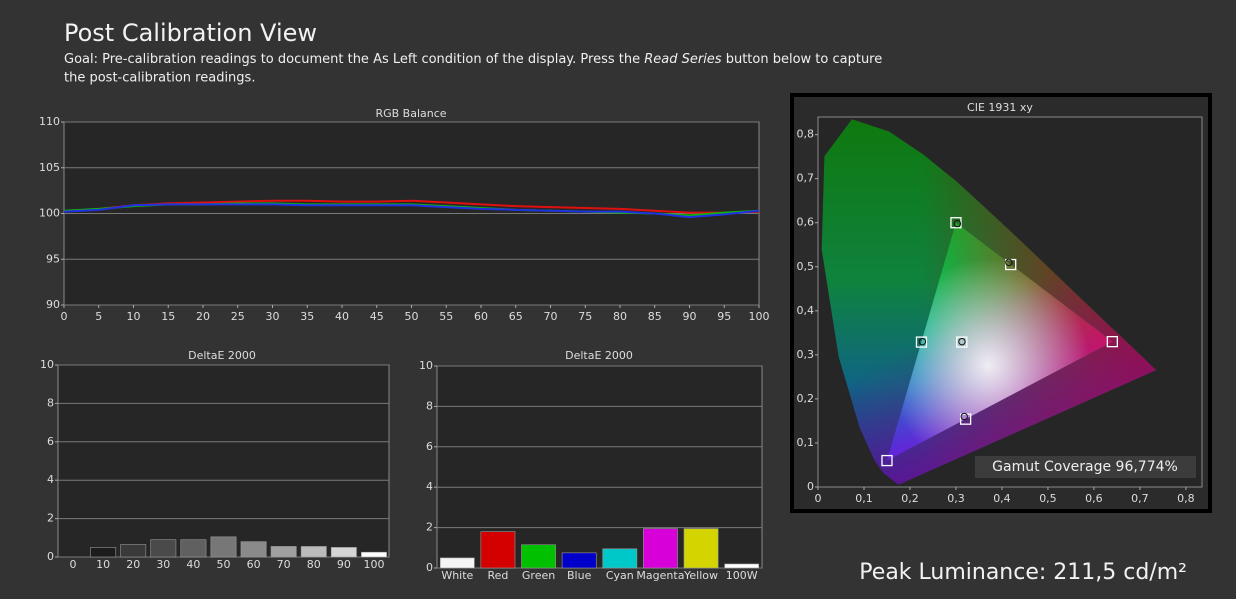 Image resolution: width=1236 pixels, height=599 pixels. I want to click on y-tick-label: 0,8, so click(806, 134).